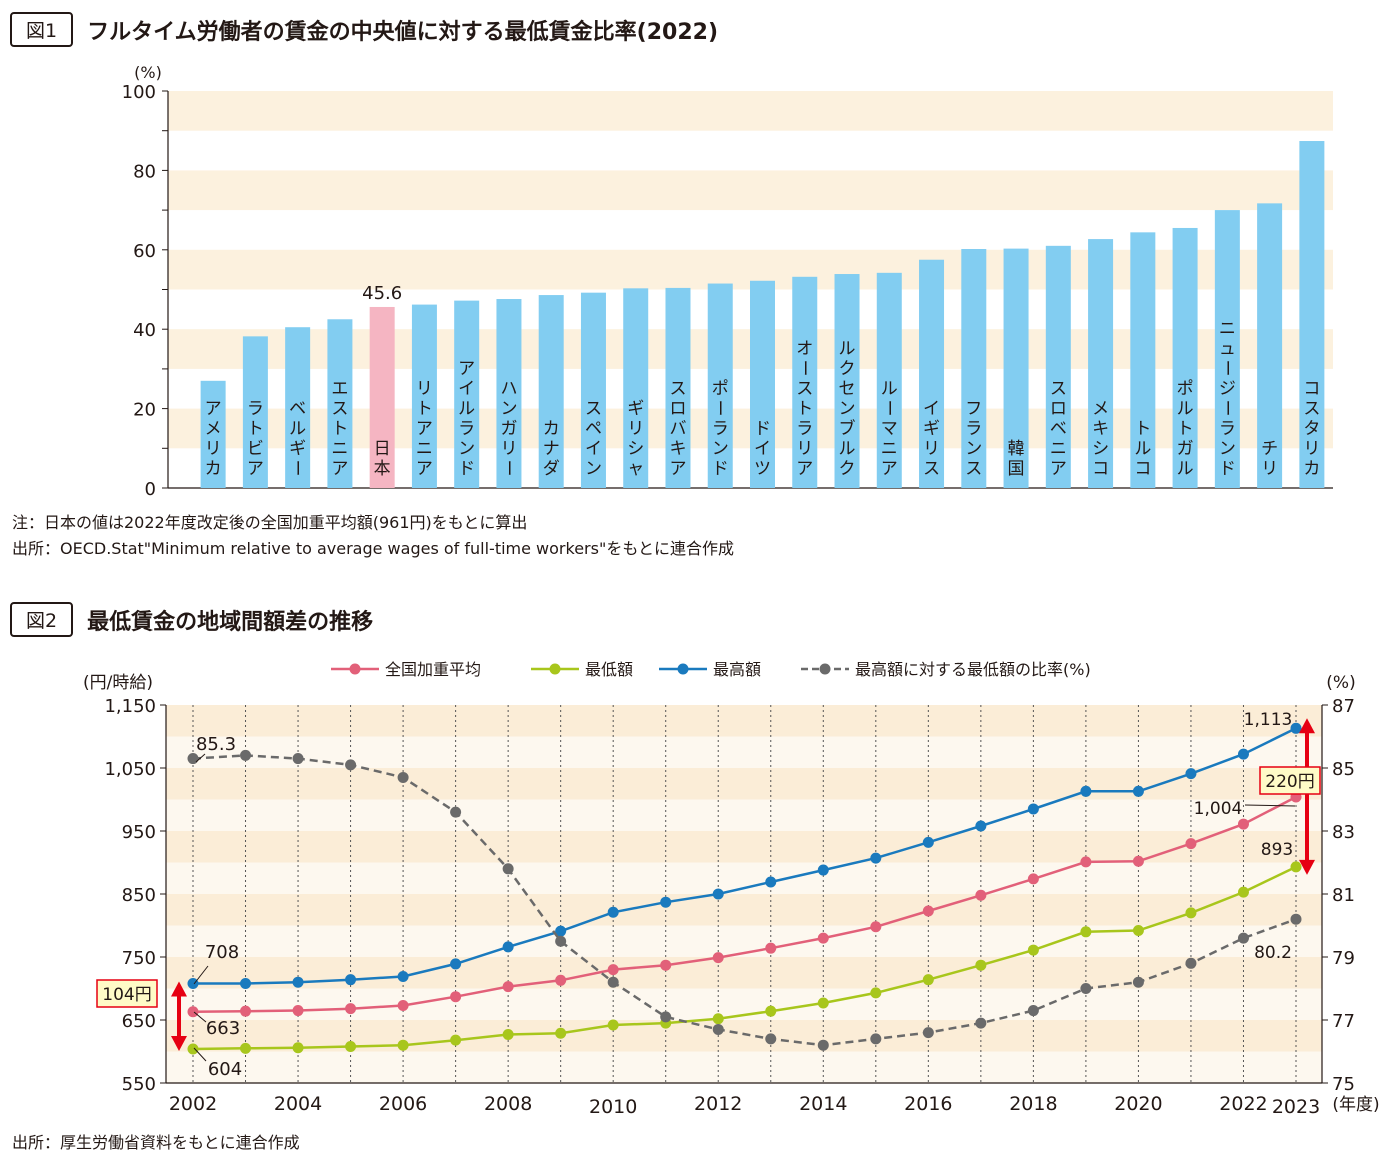 The height and width of the screenshot is (1174, 1400). I want to click on bar-category-char: ダ, so click(551, 469).